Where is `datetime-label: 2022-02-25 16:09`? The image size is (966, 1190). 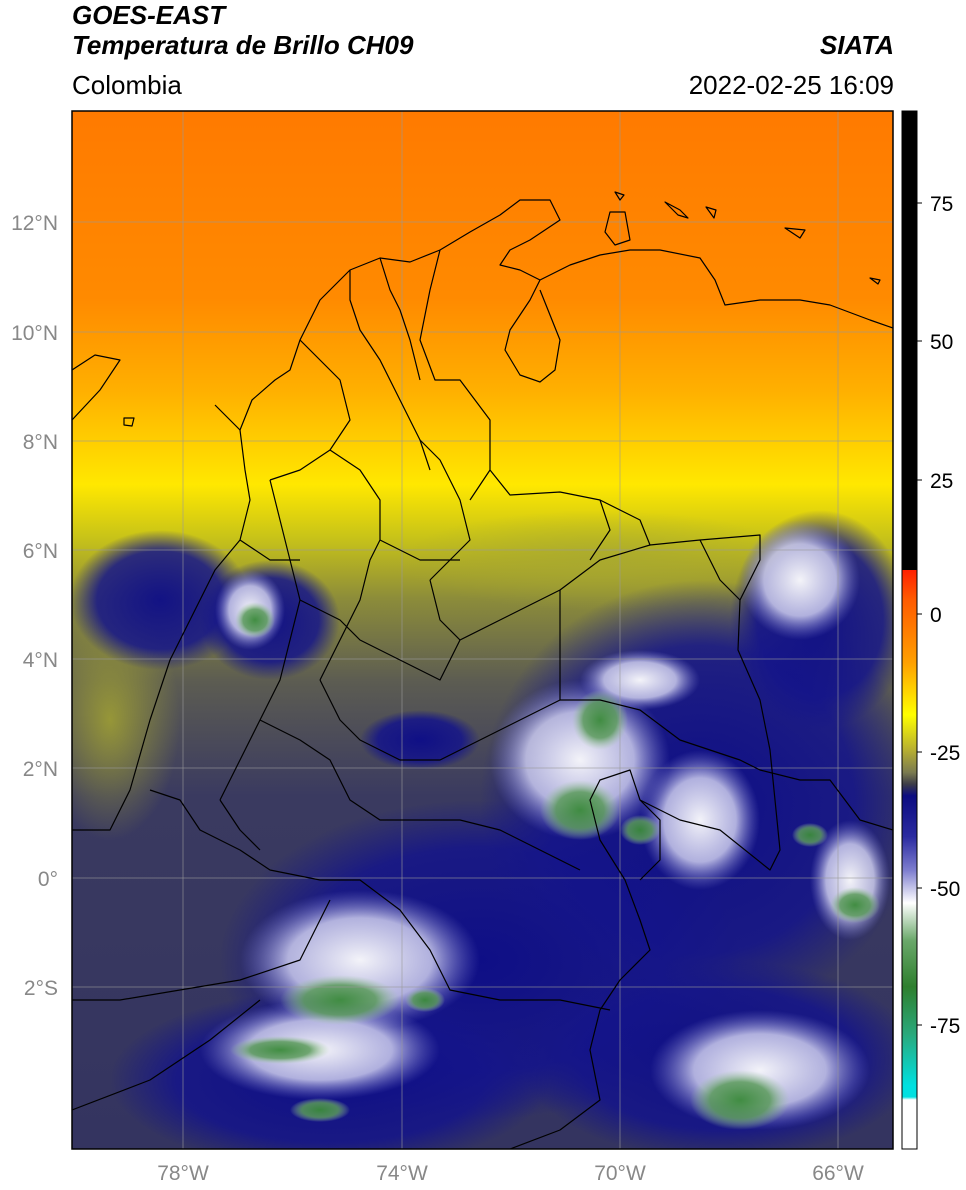 datetime-label: 2022-02-25 16:09 is located at coordinates (791, 85).